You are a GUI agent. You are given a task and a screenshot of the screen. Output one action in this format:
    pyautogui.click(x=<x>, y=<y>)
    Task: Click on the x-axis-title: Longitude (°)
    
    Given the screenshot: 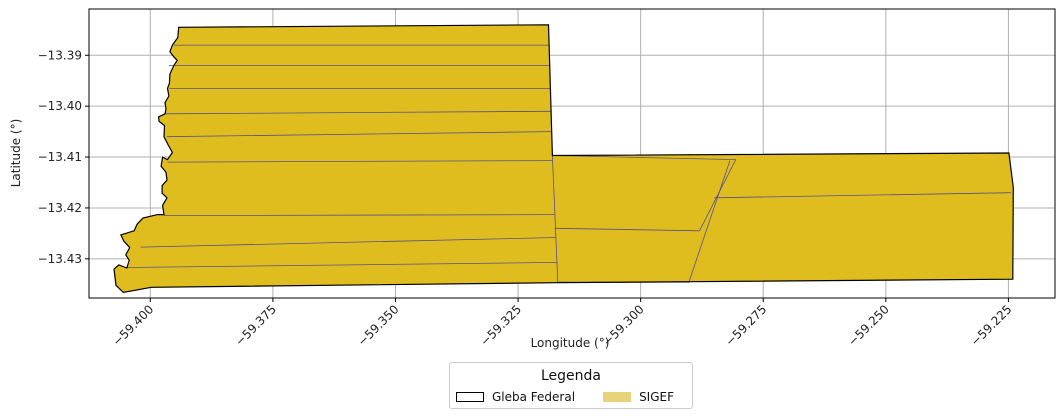 What is the action you would take?
    pyautogui.click(x=570, y=343)
    